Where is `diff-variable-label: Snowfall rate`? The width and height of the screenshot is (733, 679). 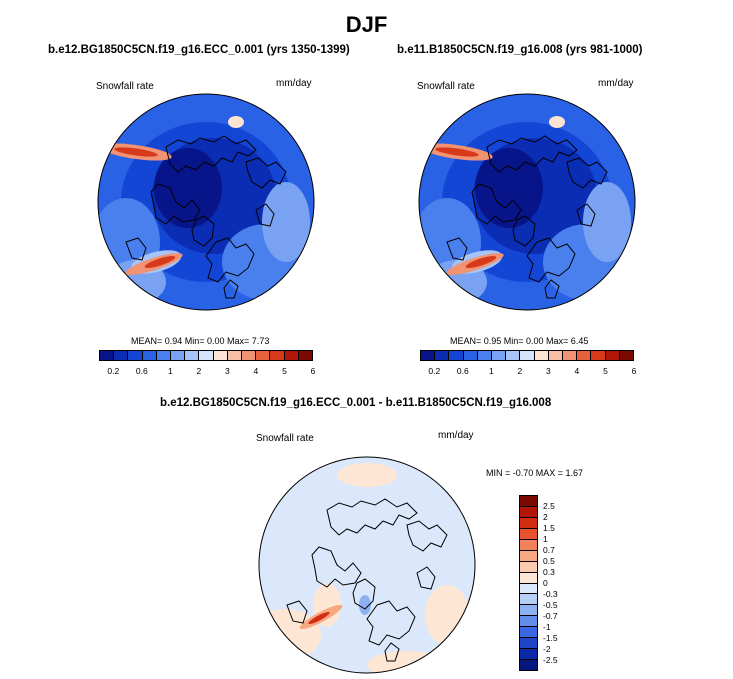
diff-variable-label: Snowfall rate is located at coordinates (285, 438).